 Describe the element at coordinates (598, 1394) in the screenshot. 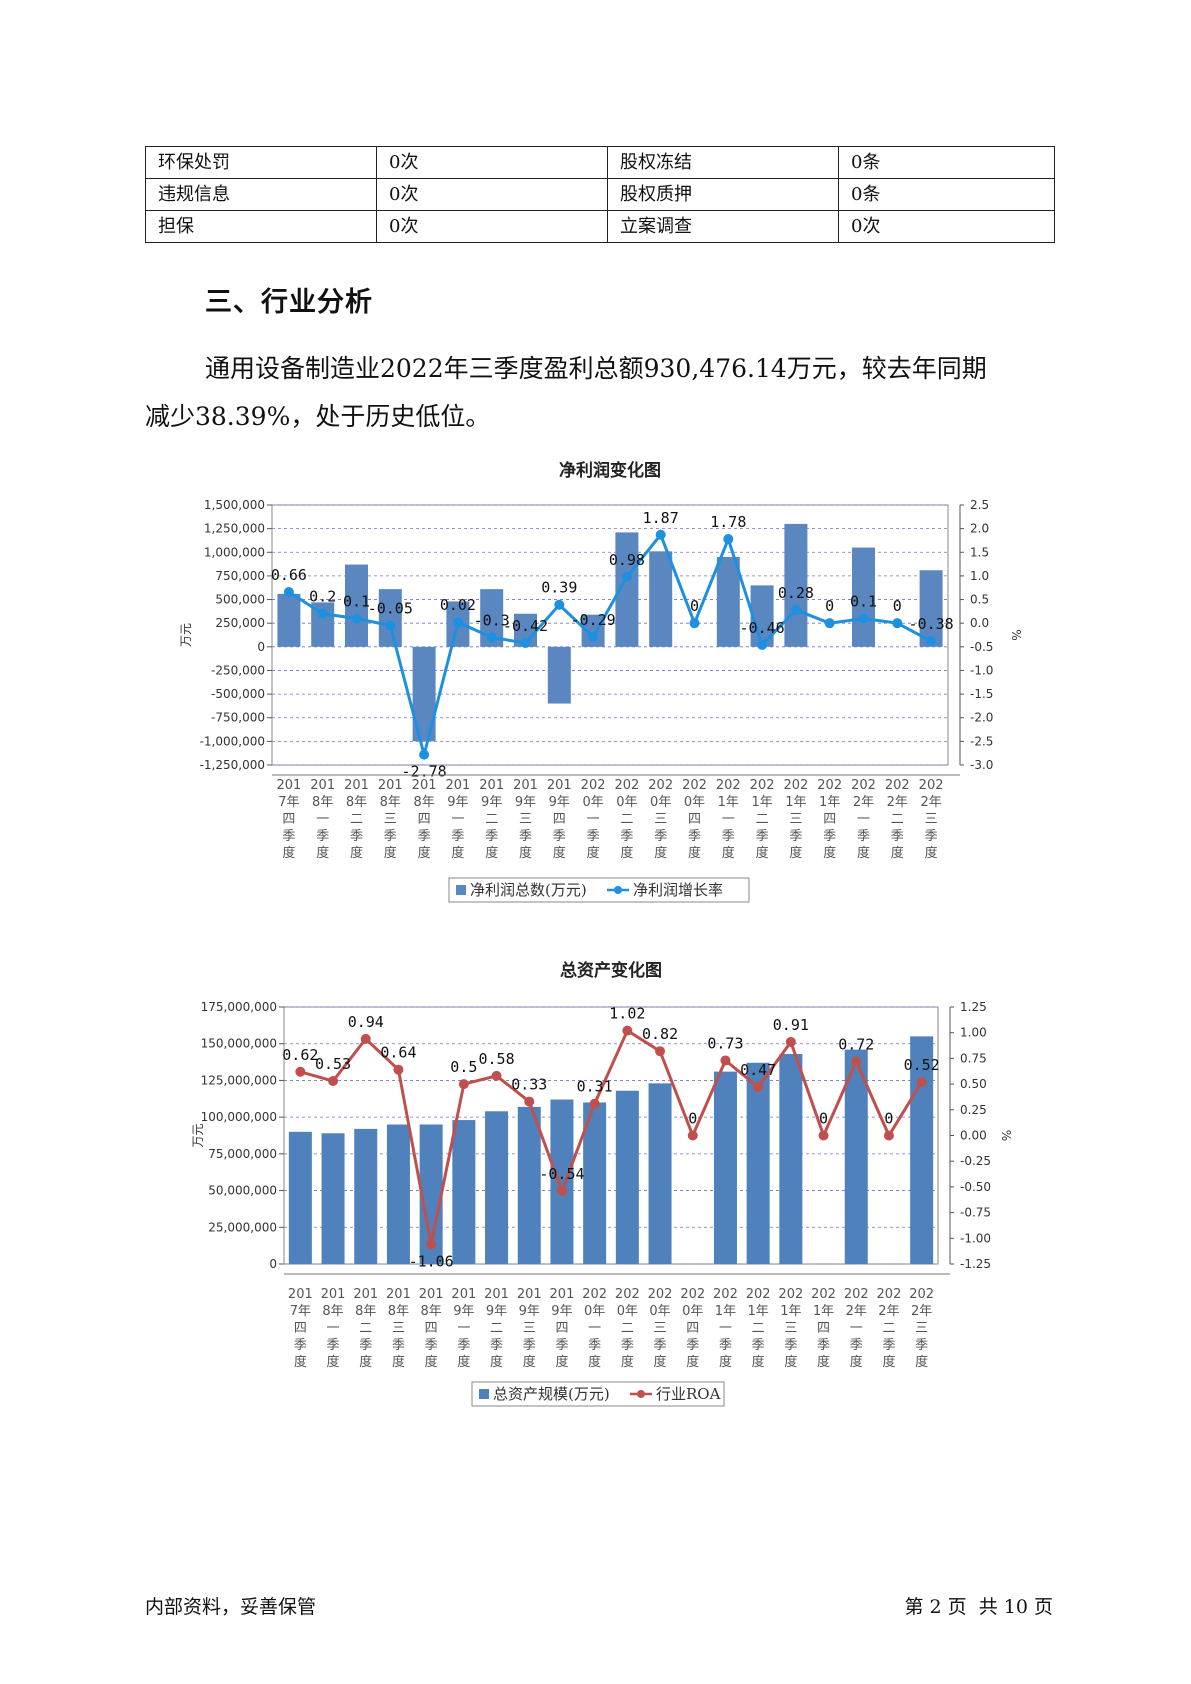

I see `legend: 总资产规模(万元) 行业ROA` at that location.